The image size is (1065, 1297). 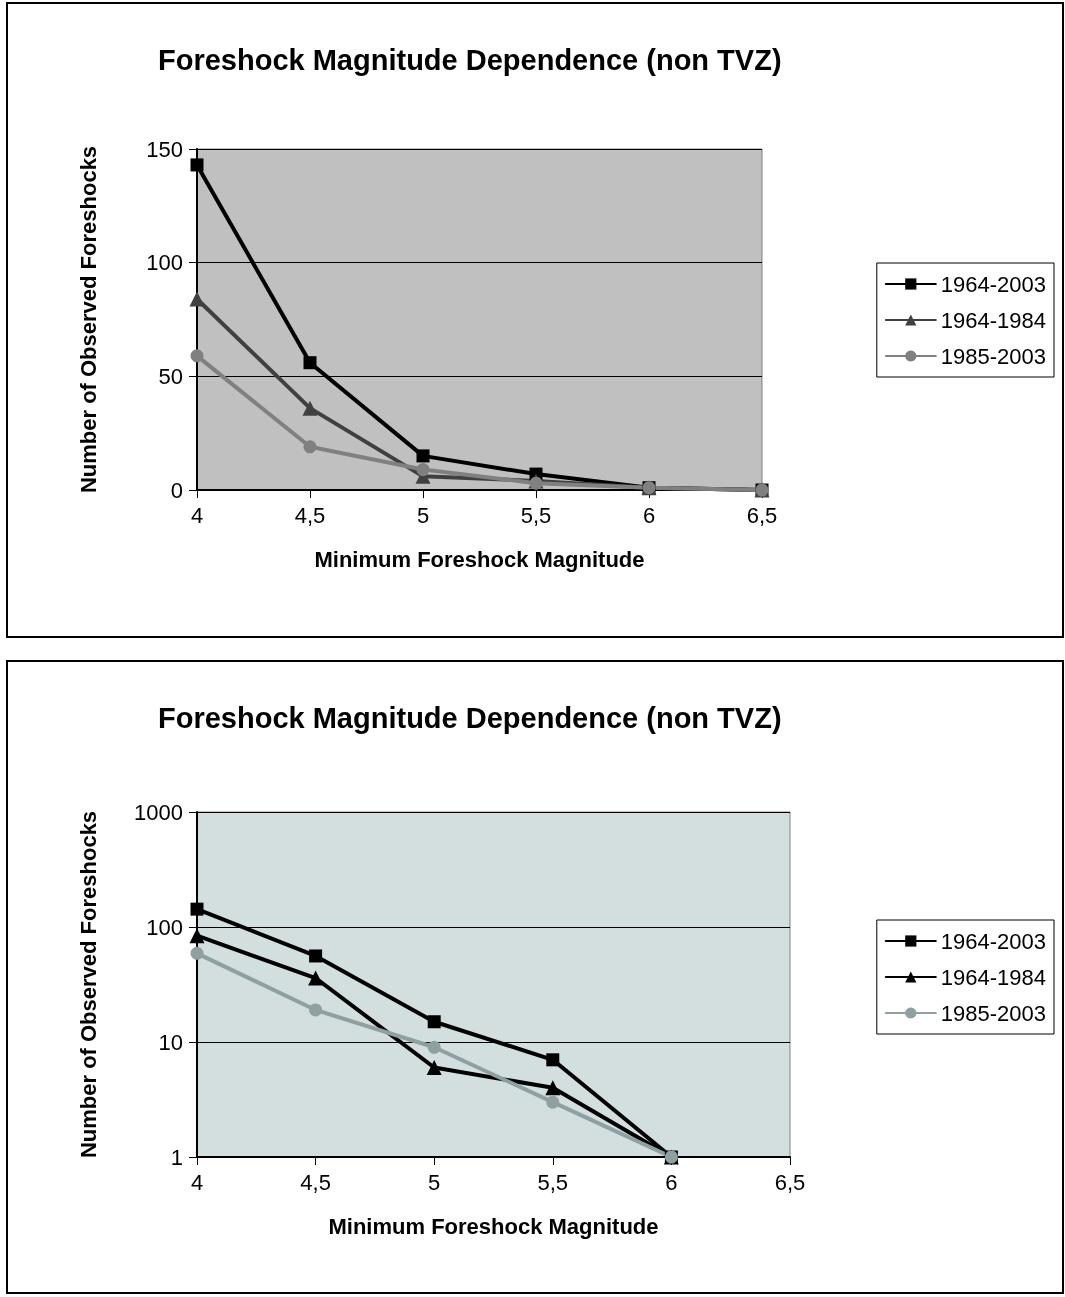 I want to click on y-tick-label: 0, so click(x=176, y=490).